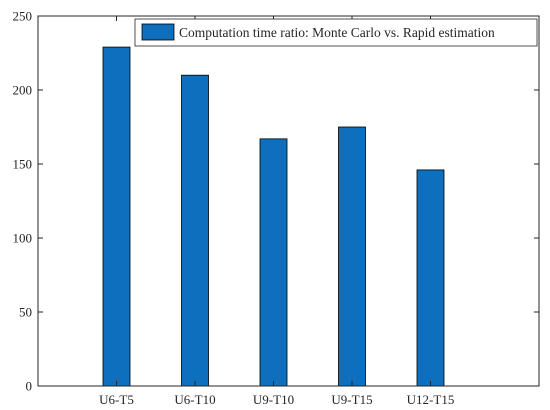 The height and width of the screenshot is (410, 550). What do you see at coordinates (23, 90) in the screenshot?
I see `y-tick-label: 200` at bounding box center [23, 90].